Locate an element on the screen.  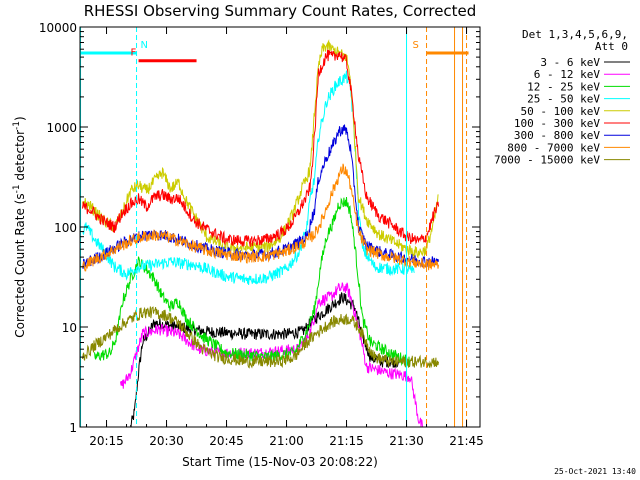
legend-label-1: 3 - 6 keV is located at coordinates (570, 62).